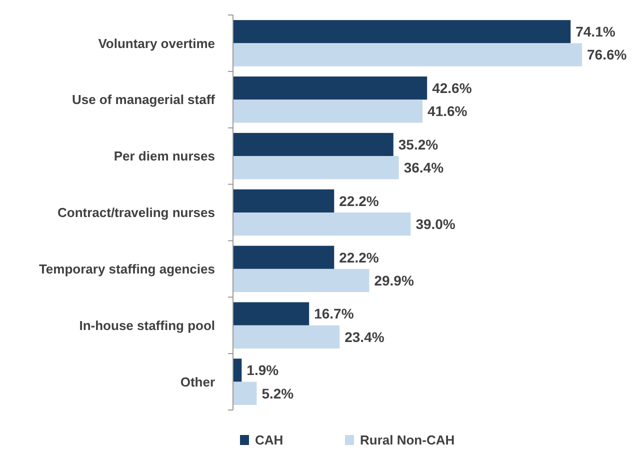 Image resolution: width=641 pixels, height=450 pixels. I want to click on data-label: 41.6%, so click(448, 111).